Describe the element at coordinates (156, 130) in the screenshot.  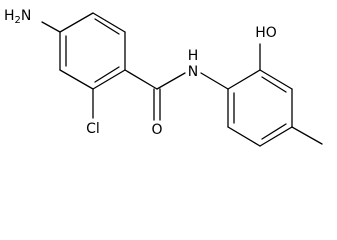
I see `oxygen-label: O` at that location.